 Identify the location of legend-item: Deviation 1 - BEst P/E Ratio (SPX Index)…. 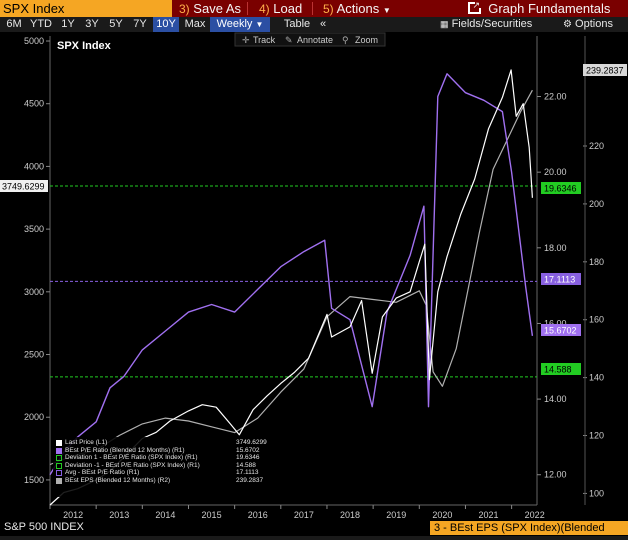
(178, 458).